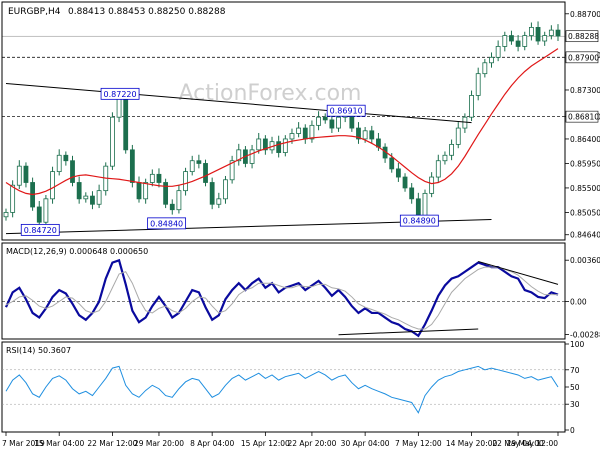  What do you see at coordinates (472, 443) in the screenshot?
I see `x-tick-label: 14 May 20:00` at bounding box center [472, 443].